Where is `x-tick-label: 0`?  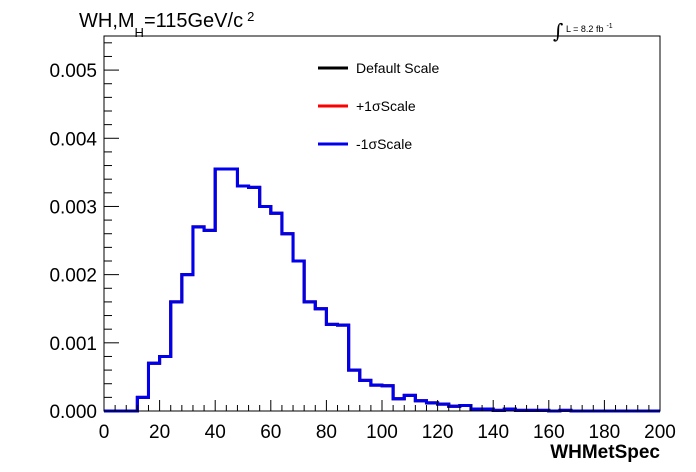 x-tick-label: 0 is located at coordinates (104, 432).